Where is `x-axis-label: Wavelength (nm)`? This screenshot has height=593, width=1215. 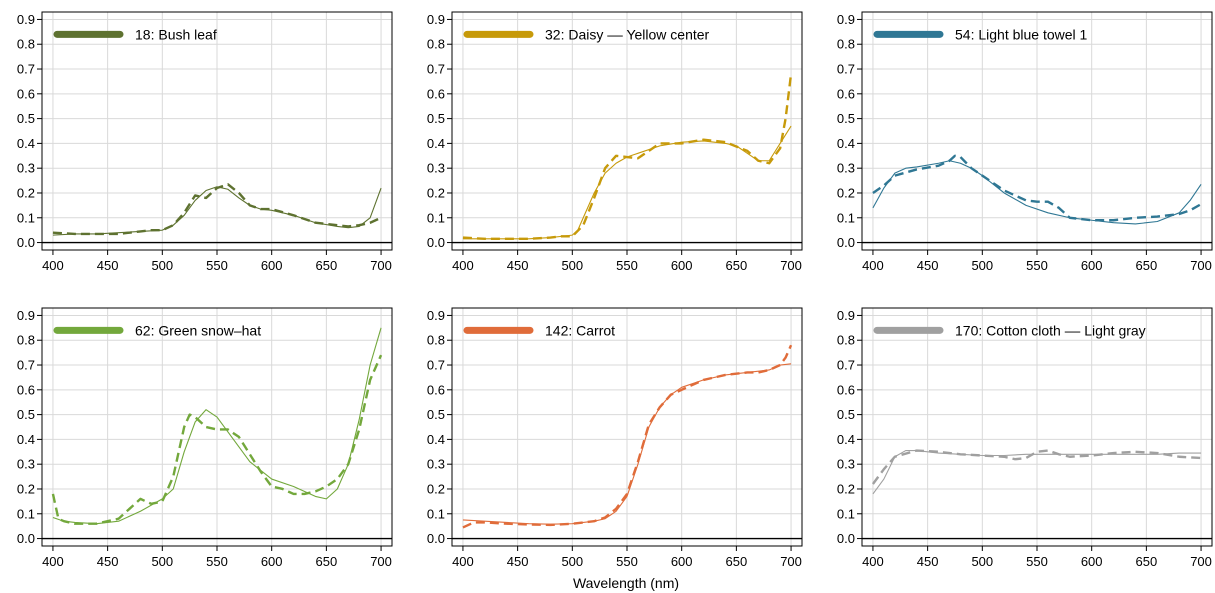
x-axis-label: Wavelength (nm) is located at coordinates (626, 583).